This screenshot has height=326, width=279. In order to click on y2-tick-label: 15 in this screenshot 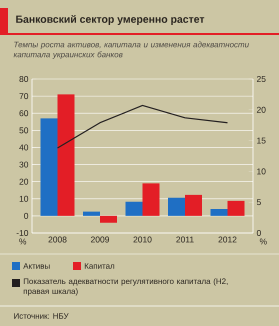, I will do `click(261, 141)`.